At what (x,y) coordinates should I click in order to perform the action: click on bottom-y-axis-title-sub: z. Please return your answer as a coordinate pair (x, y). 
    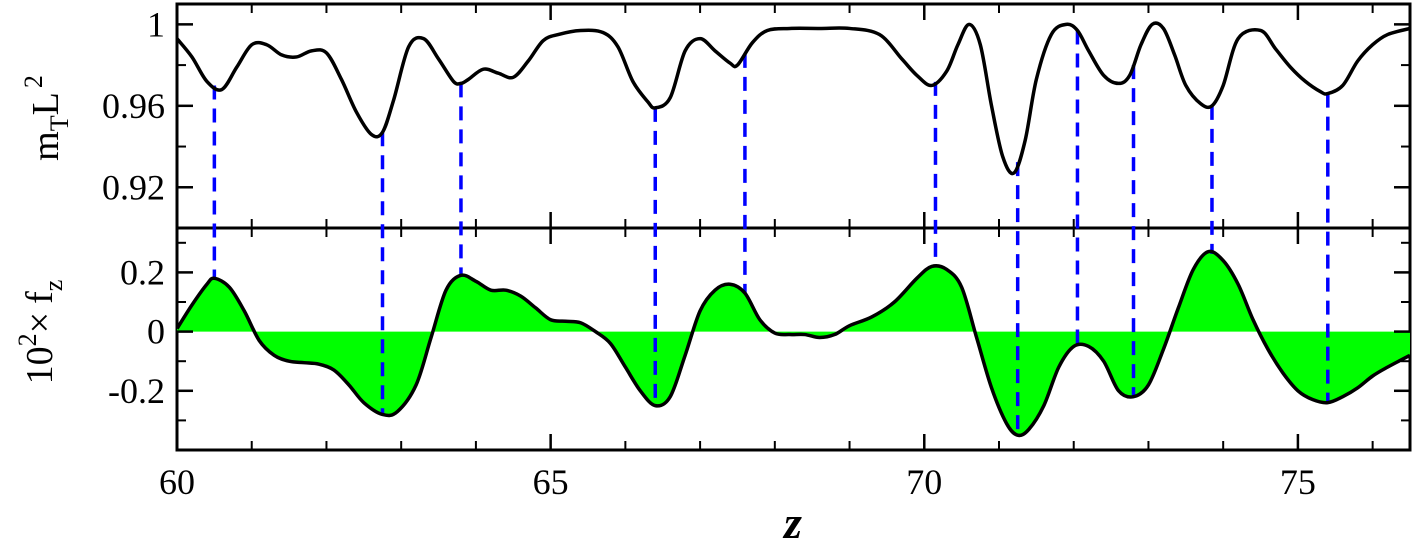
    Looking at the image, I should click on (53, 286).